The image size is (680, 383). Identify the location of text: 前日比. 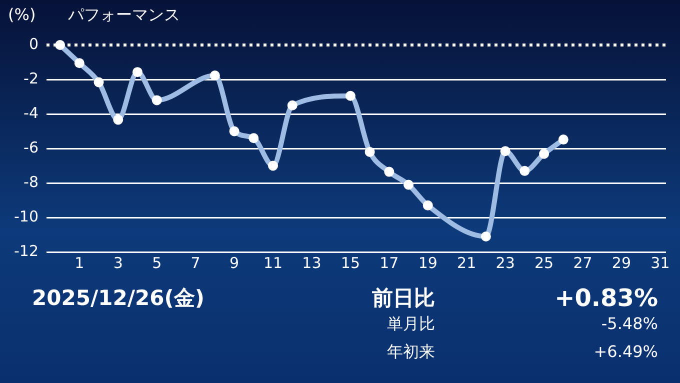
(403, 298).